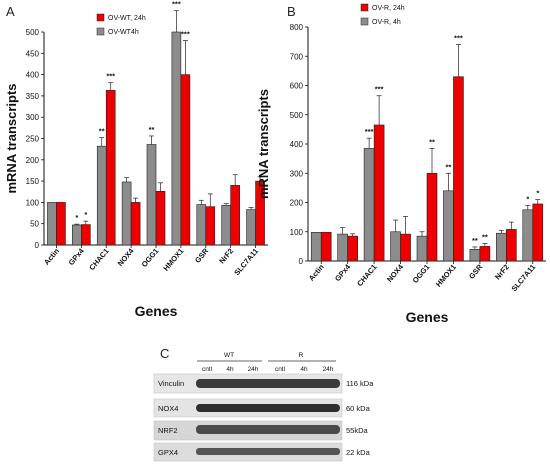 The height and width of the screenshot is (466, 550). Describe the element at coordinates (297, 56) in the screenshot. I see `y-tick-label: 700` at that location.